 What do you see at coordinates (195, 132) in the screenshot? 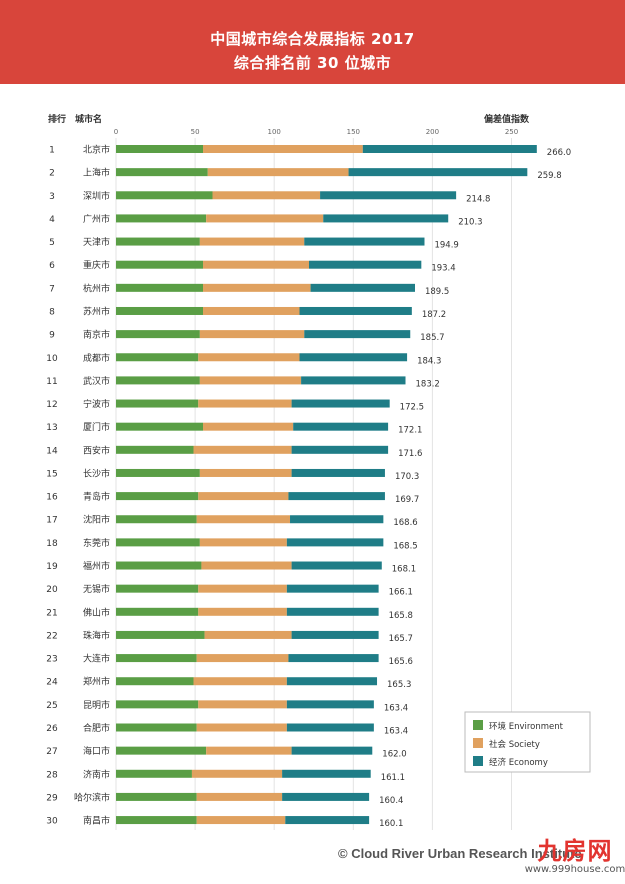
I see `x-tick-label-50: 50` at bounding box center [195, 132].